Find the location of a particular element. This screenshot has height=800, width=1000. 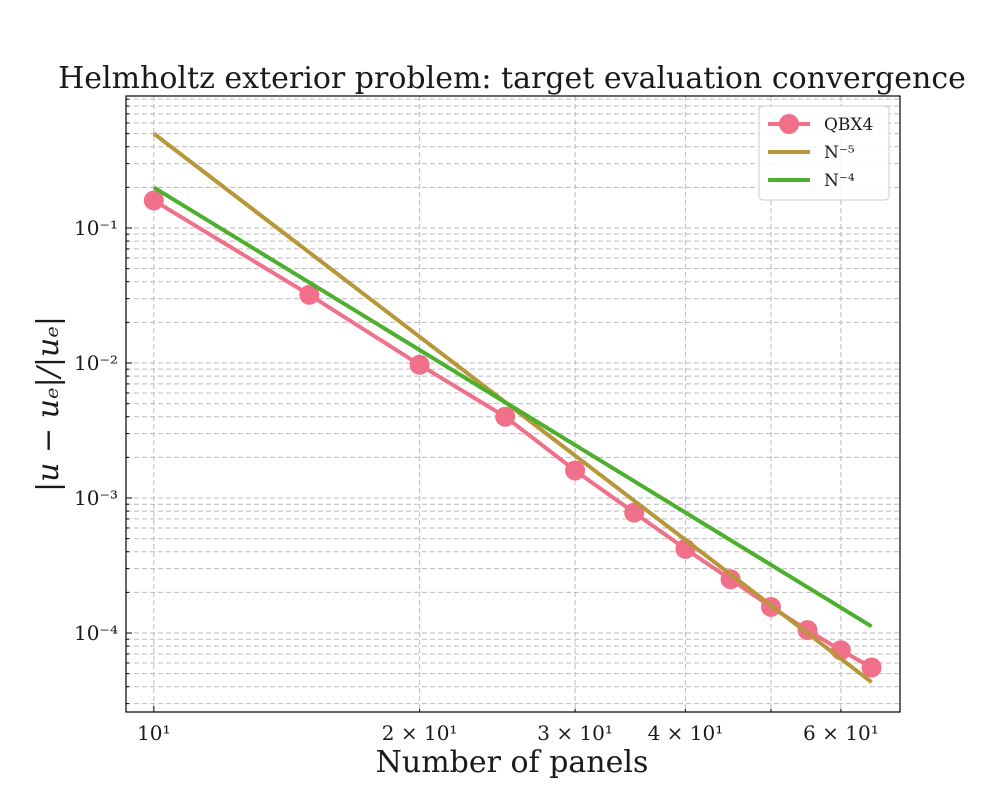

y-tick-label: 10⁻³ is located at coordinates (96, 498).